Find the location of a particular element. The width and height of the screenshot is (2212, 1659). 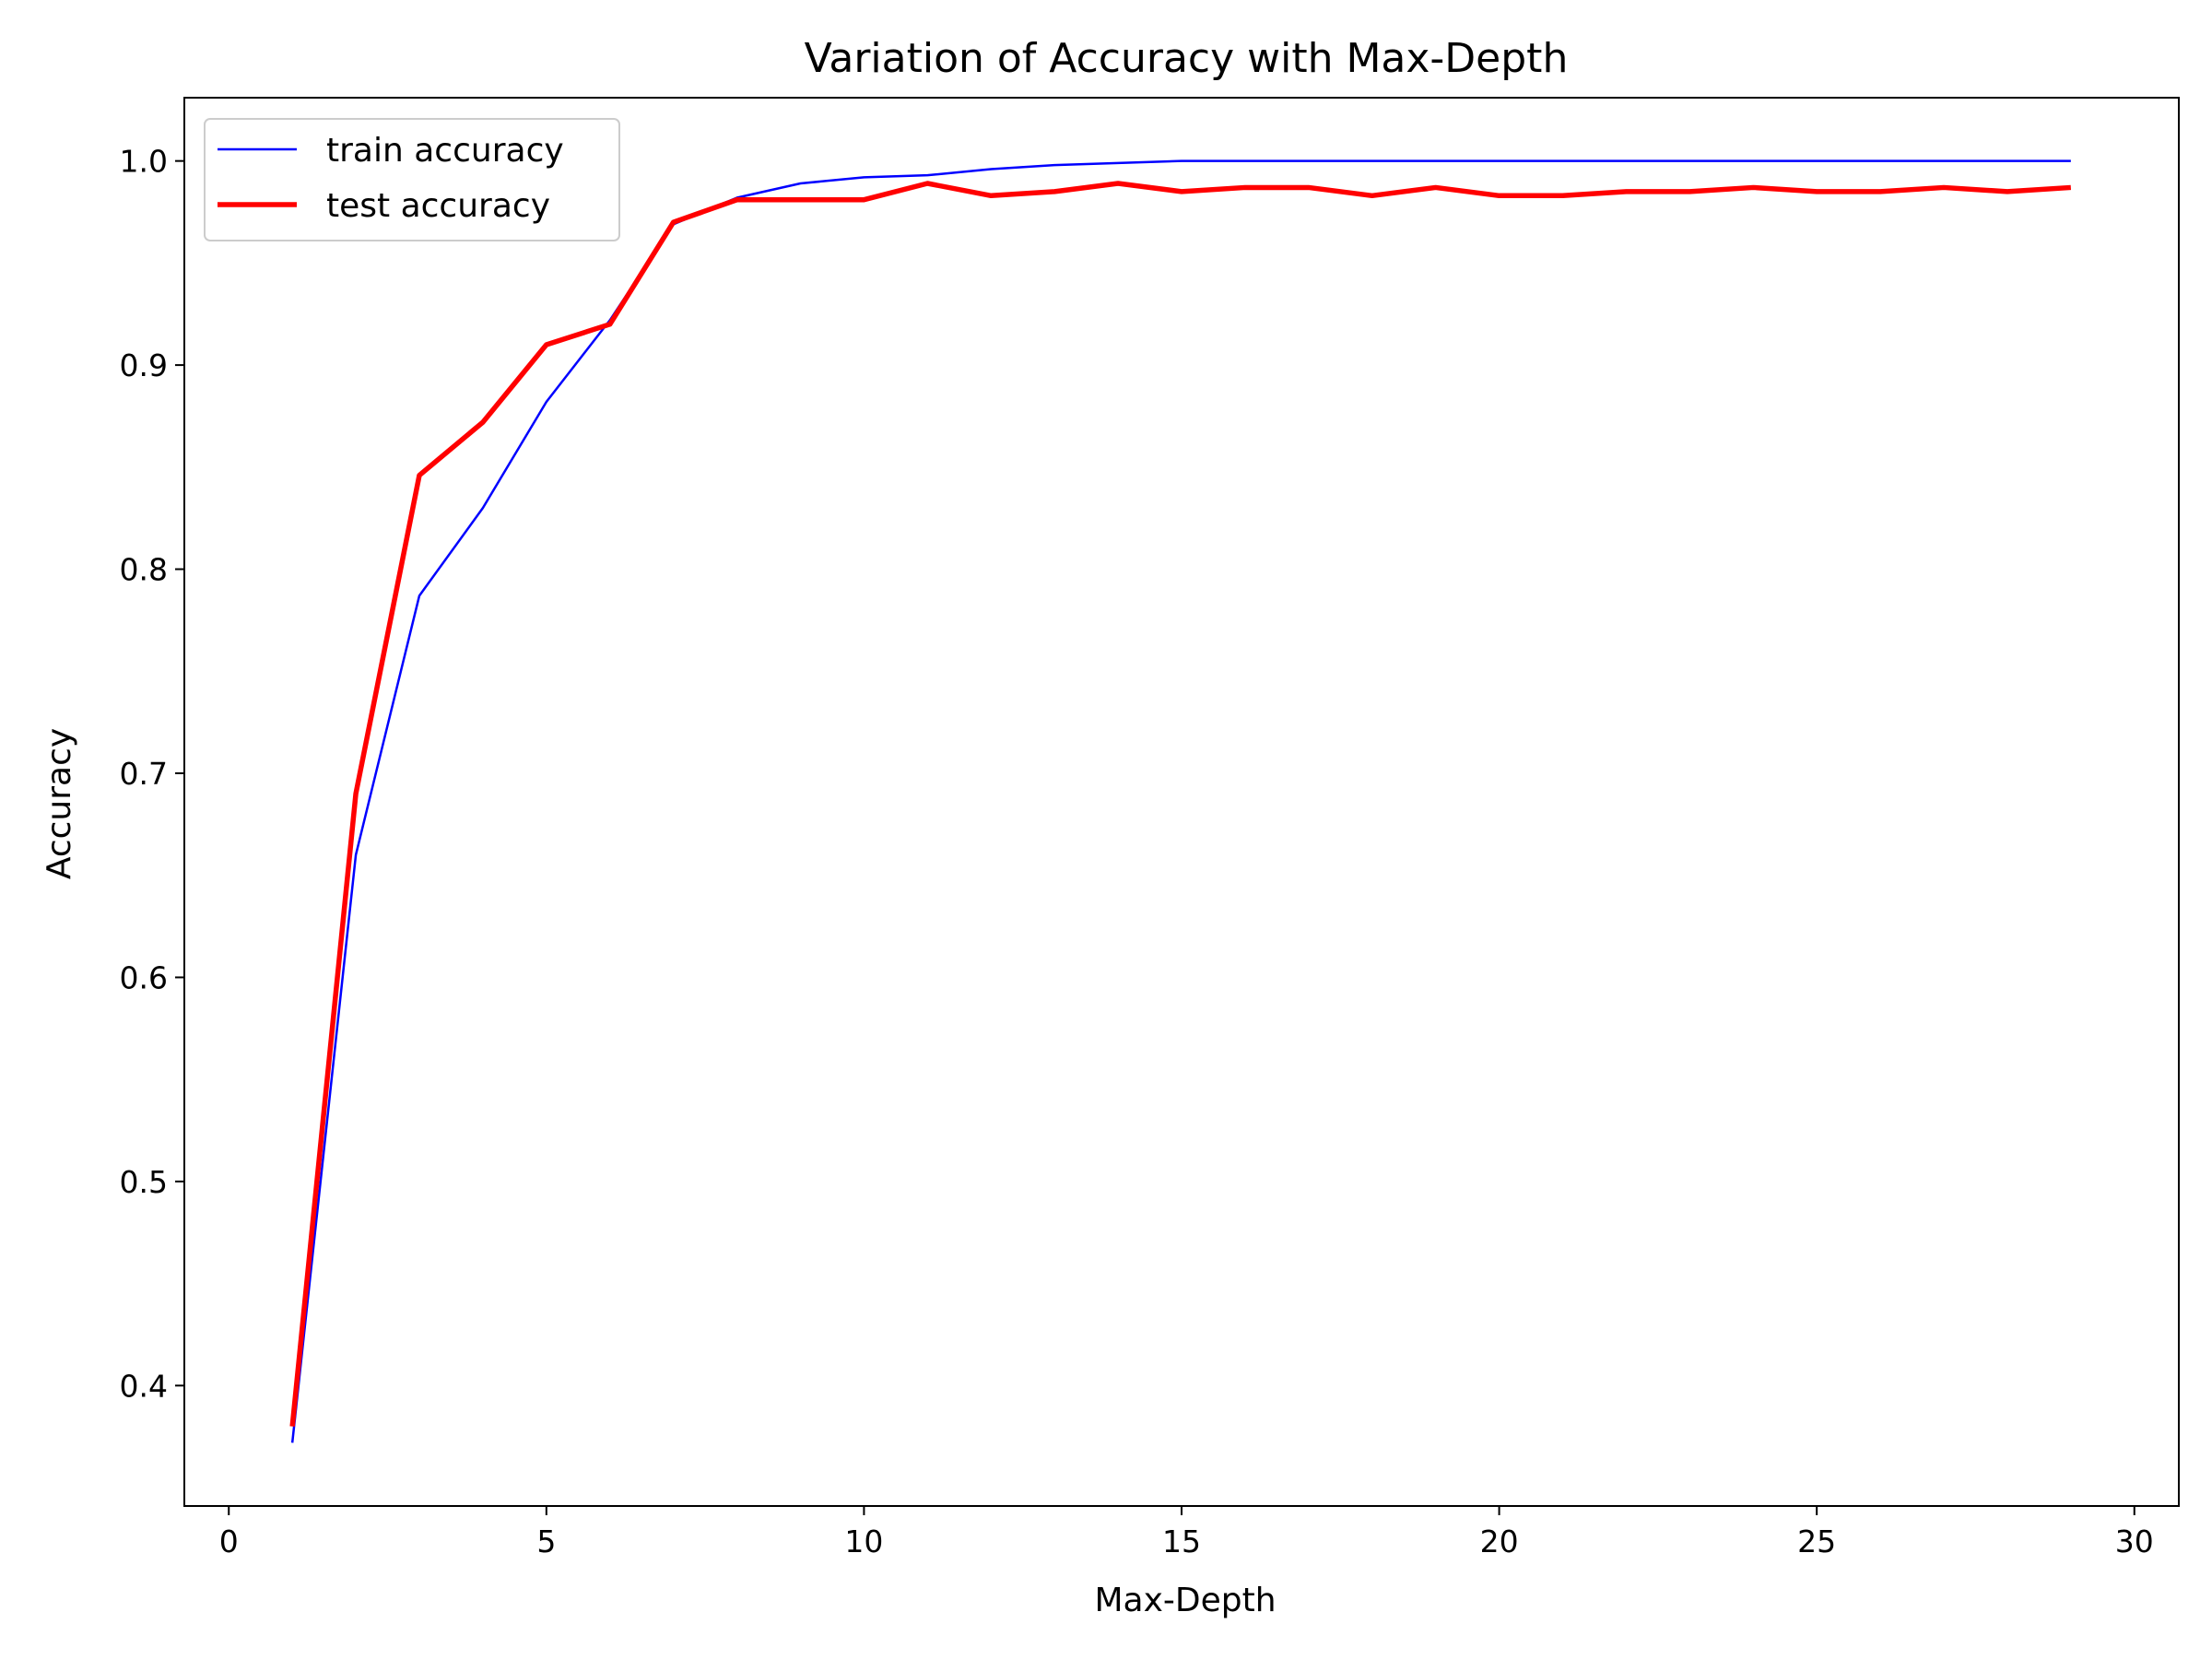

x-tick-label: 0 is located at coordinates (229, 1541).